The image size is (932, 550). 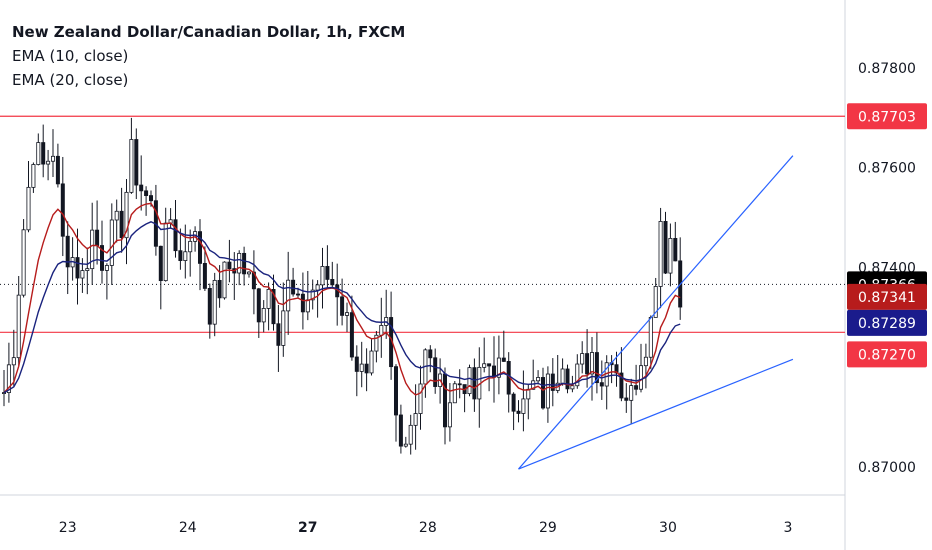 I want to click on trend-line, so click(x=656, y=414).